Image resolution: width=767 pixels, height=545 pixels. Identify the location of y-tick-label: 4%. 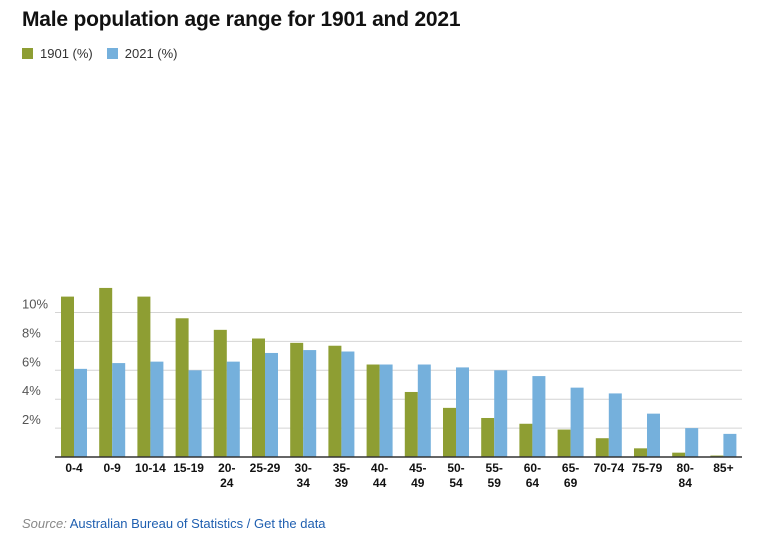
(31, 390).